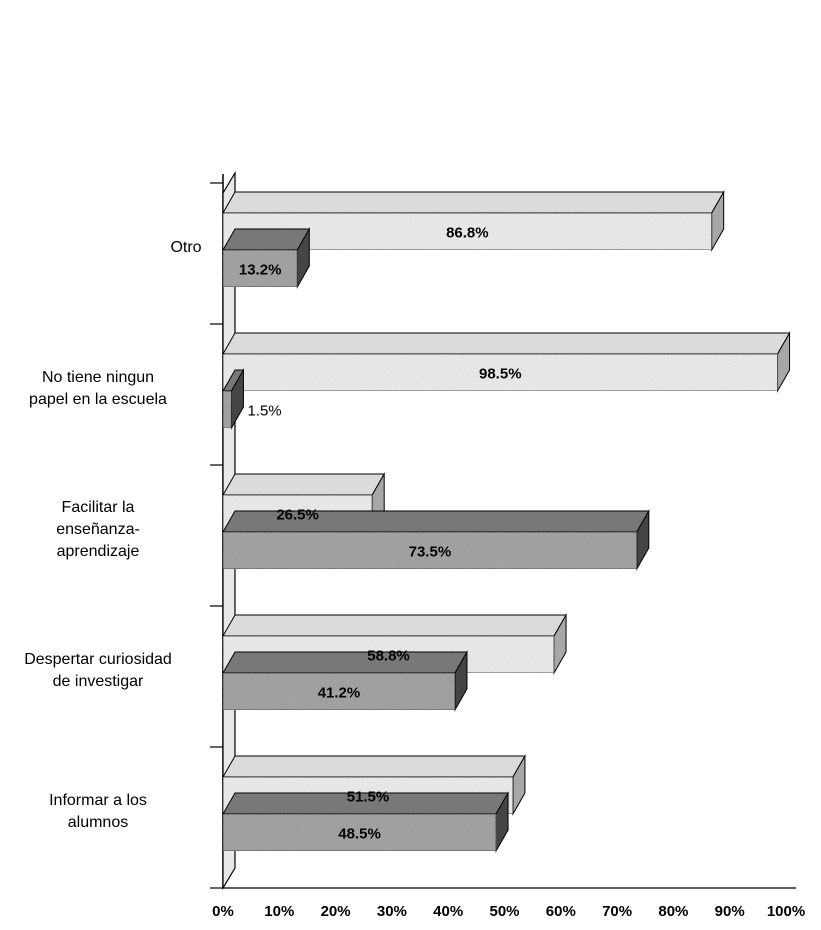 This screenshot has height=930, width=821. Describe the element at coordinates (561, 911) in the screenshot. I see `x-tick-label: 60%` at that location.